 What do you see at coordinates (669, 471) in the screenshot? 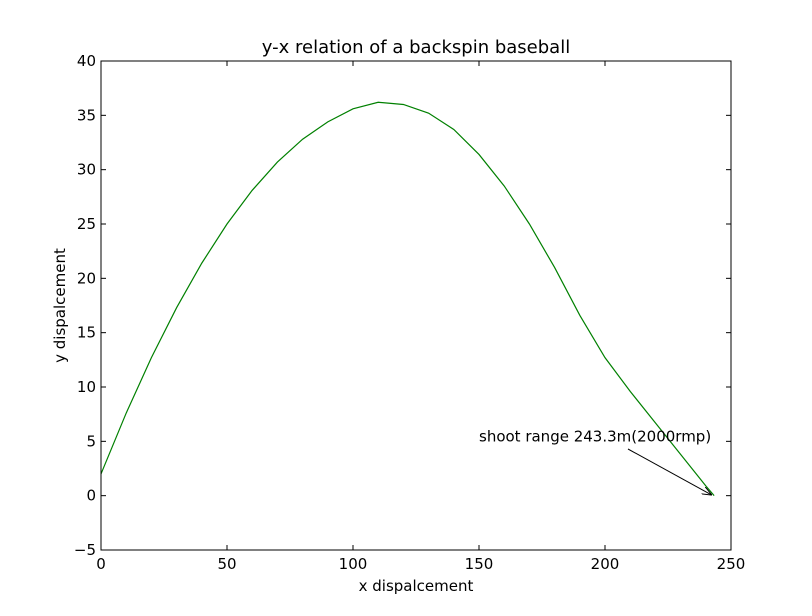
I see `annotation-arrow` at bounding box center [669, 471].